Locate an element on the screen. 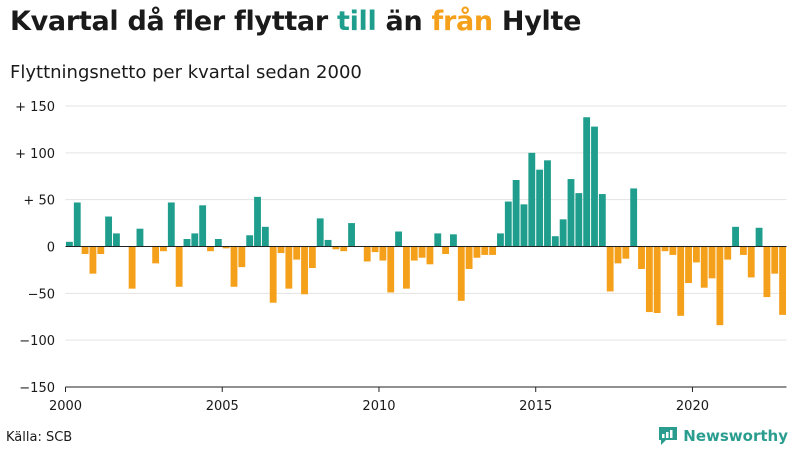 This screenshot has height=450, width=800. y-tick-label: −50 is located at coordinates (41, 294).